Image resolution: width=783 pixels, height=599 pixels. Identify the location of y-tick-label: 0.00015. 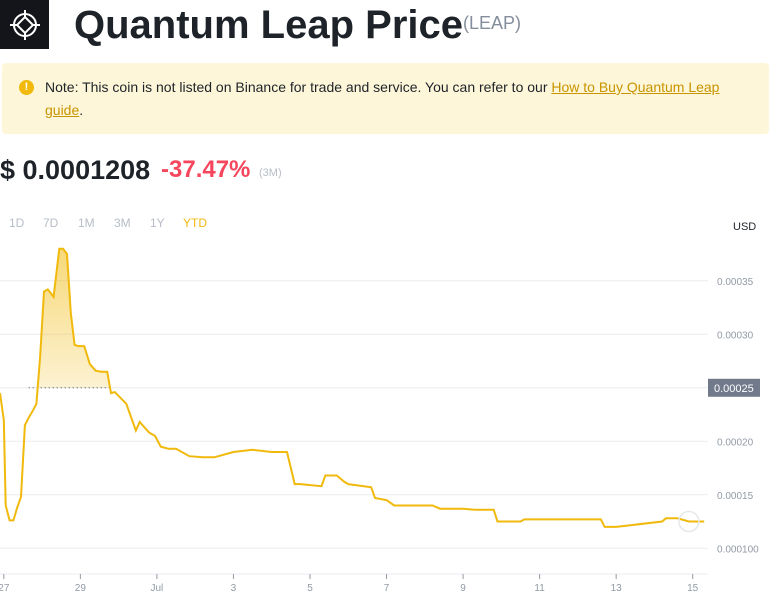
(735, 496).